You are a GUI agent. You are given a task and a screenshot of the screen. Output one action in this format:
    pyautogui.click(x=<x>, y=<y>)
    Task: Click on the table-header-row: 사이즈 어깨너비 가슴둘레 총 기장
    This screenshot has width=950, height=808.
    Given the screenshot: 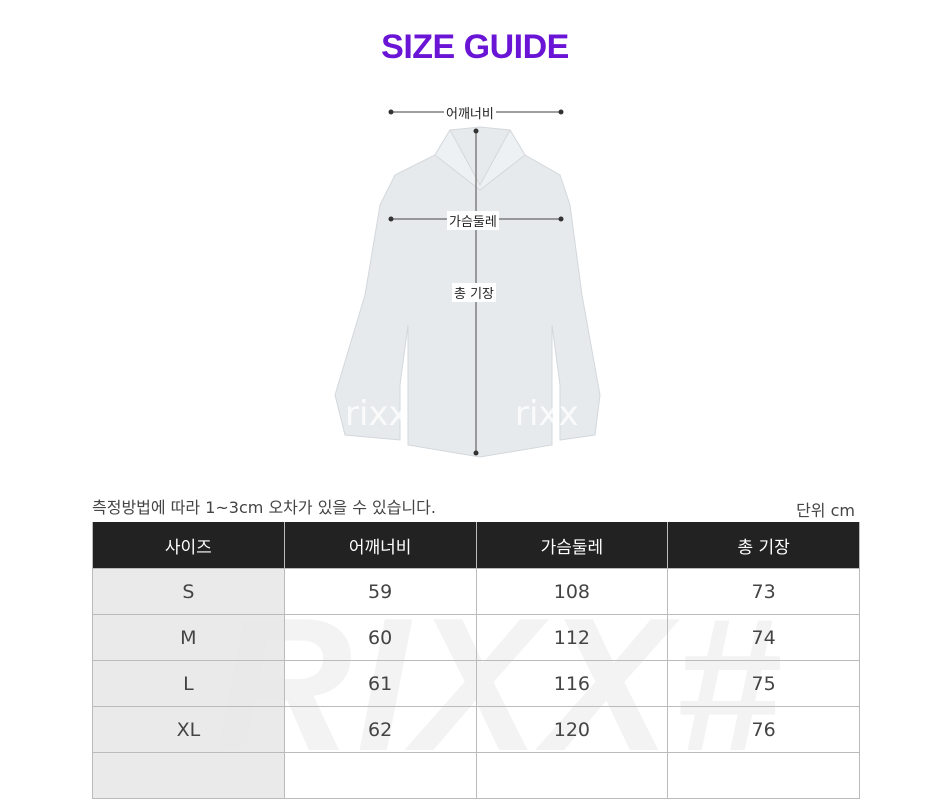 What is the action you would take?
    pyautogui.click(x=476, y=545)
    